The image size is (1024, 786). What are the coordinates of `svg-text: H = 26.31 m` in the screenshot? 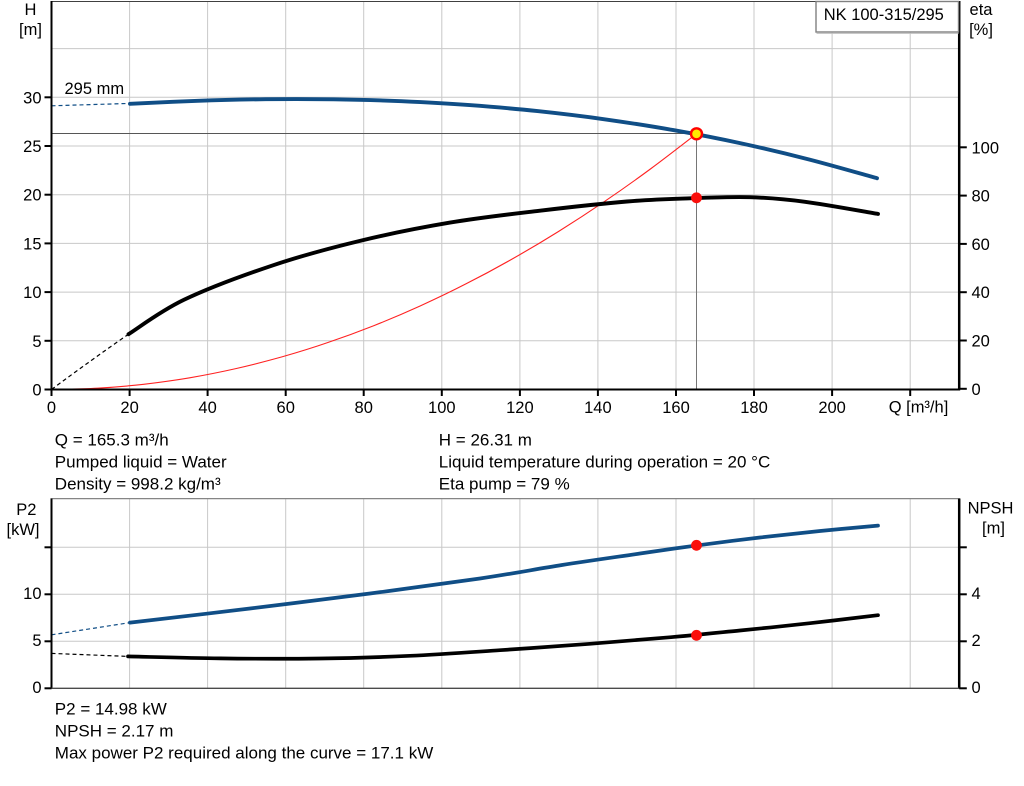 It's located at (485, 440).